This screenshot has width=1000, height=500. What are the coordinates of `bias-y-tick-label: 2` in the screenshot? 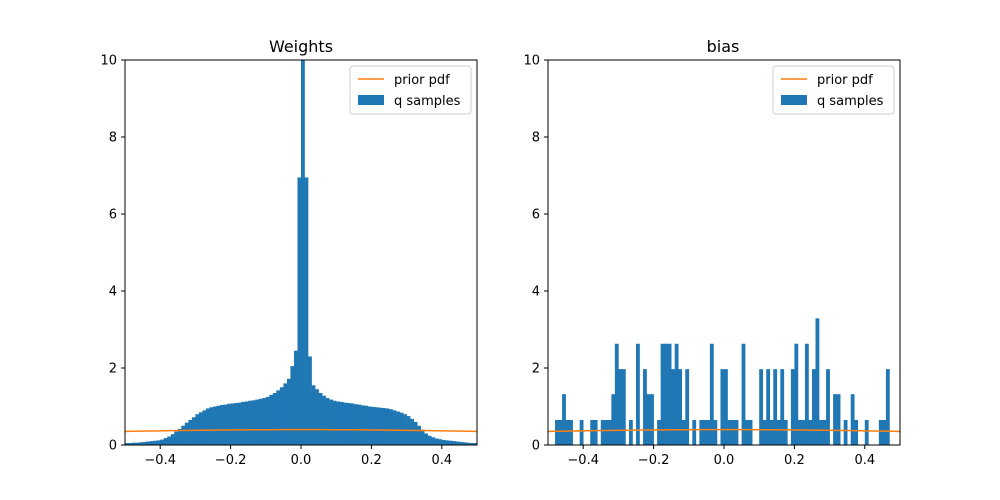 It's located at (536, 369).